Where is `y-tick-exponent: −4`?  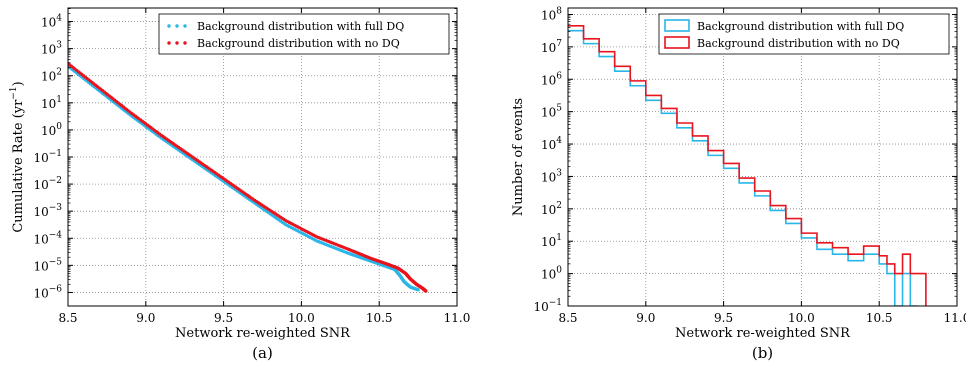
y-tick-exponent: −4 is located at coordinates (56, 235).